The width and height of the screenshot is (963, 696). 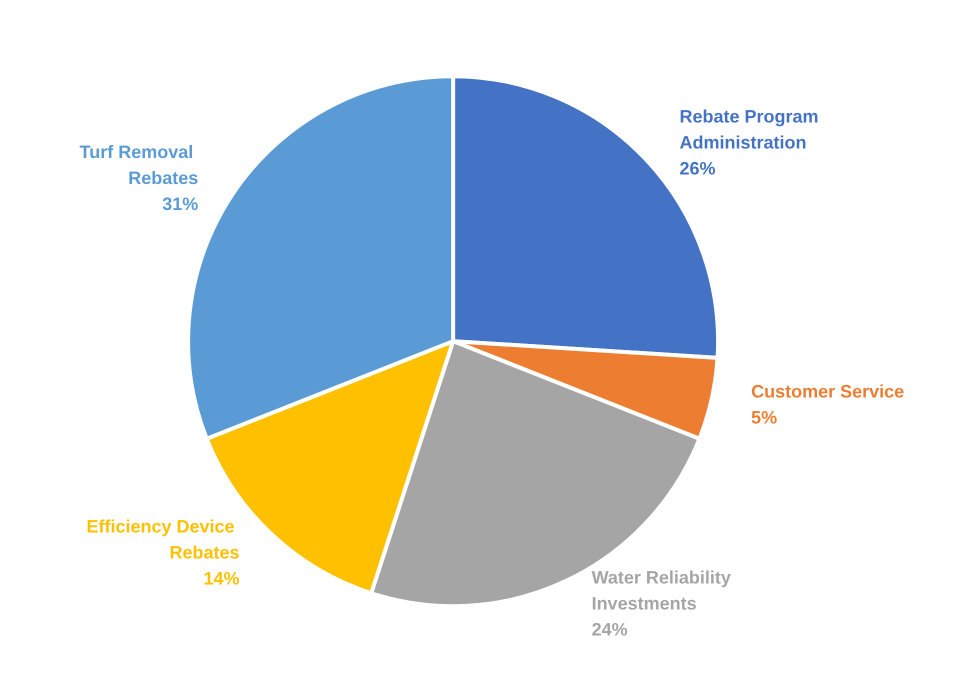 I want to click on data-label: 24%, so click(x=610, y=630).